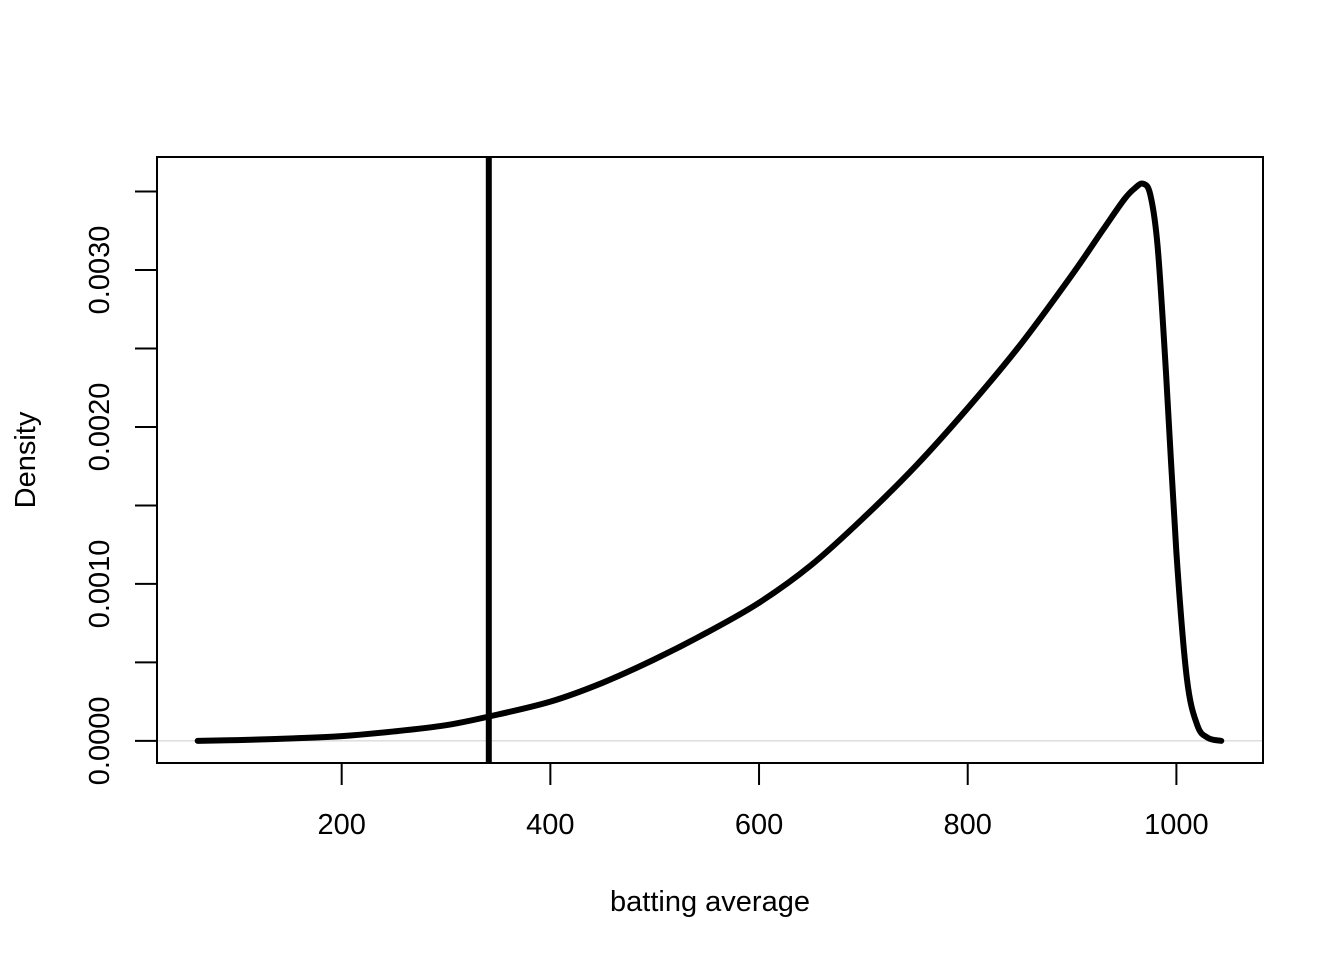  What do you see at coordinates (759, 825) in the screenshot?
I see `x-tick-label: 600` at bounding box center [759, 825].